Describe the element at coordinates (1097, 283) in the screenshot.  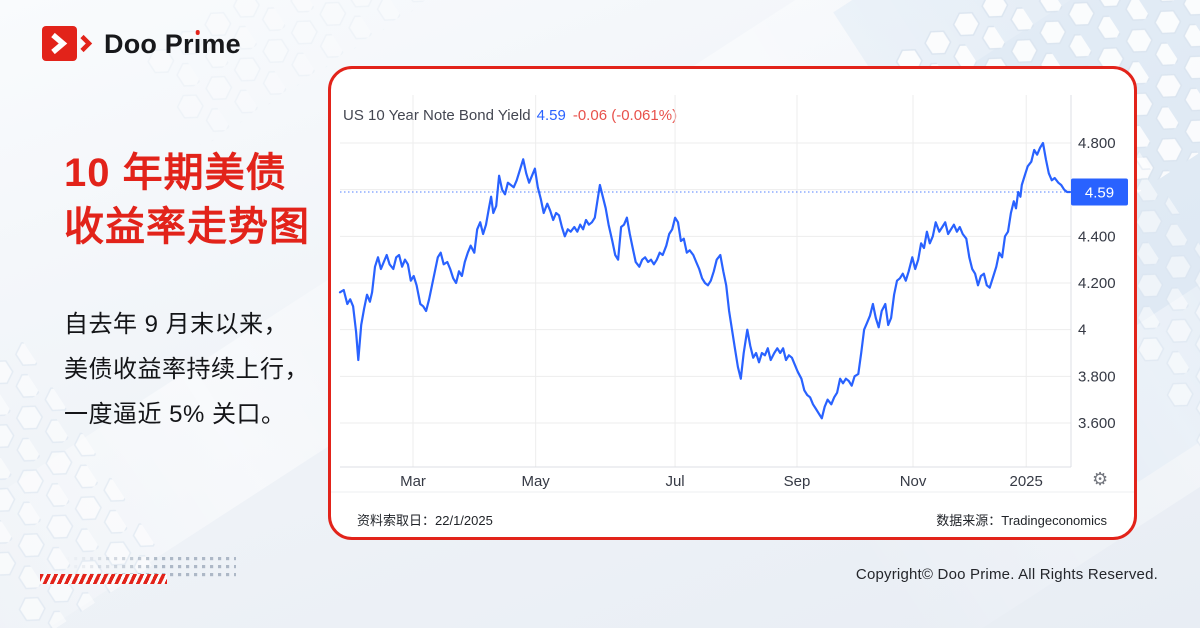
I see `svg-text: 4.200` at that location.